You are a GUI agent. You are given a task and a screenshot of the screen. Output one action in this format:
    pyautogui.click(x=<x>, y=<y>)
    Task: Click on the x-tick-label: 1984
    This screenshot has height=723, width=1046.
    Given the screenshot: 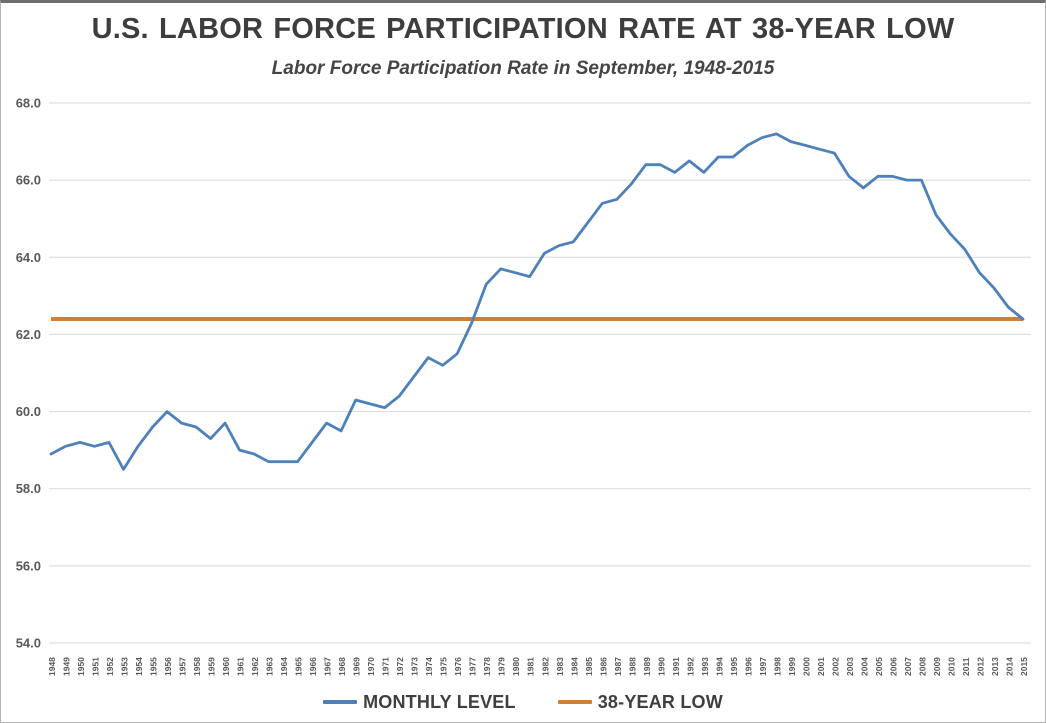 What is the action you would take?
    pyautogui.click(x=574, y=666)
    